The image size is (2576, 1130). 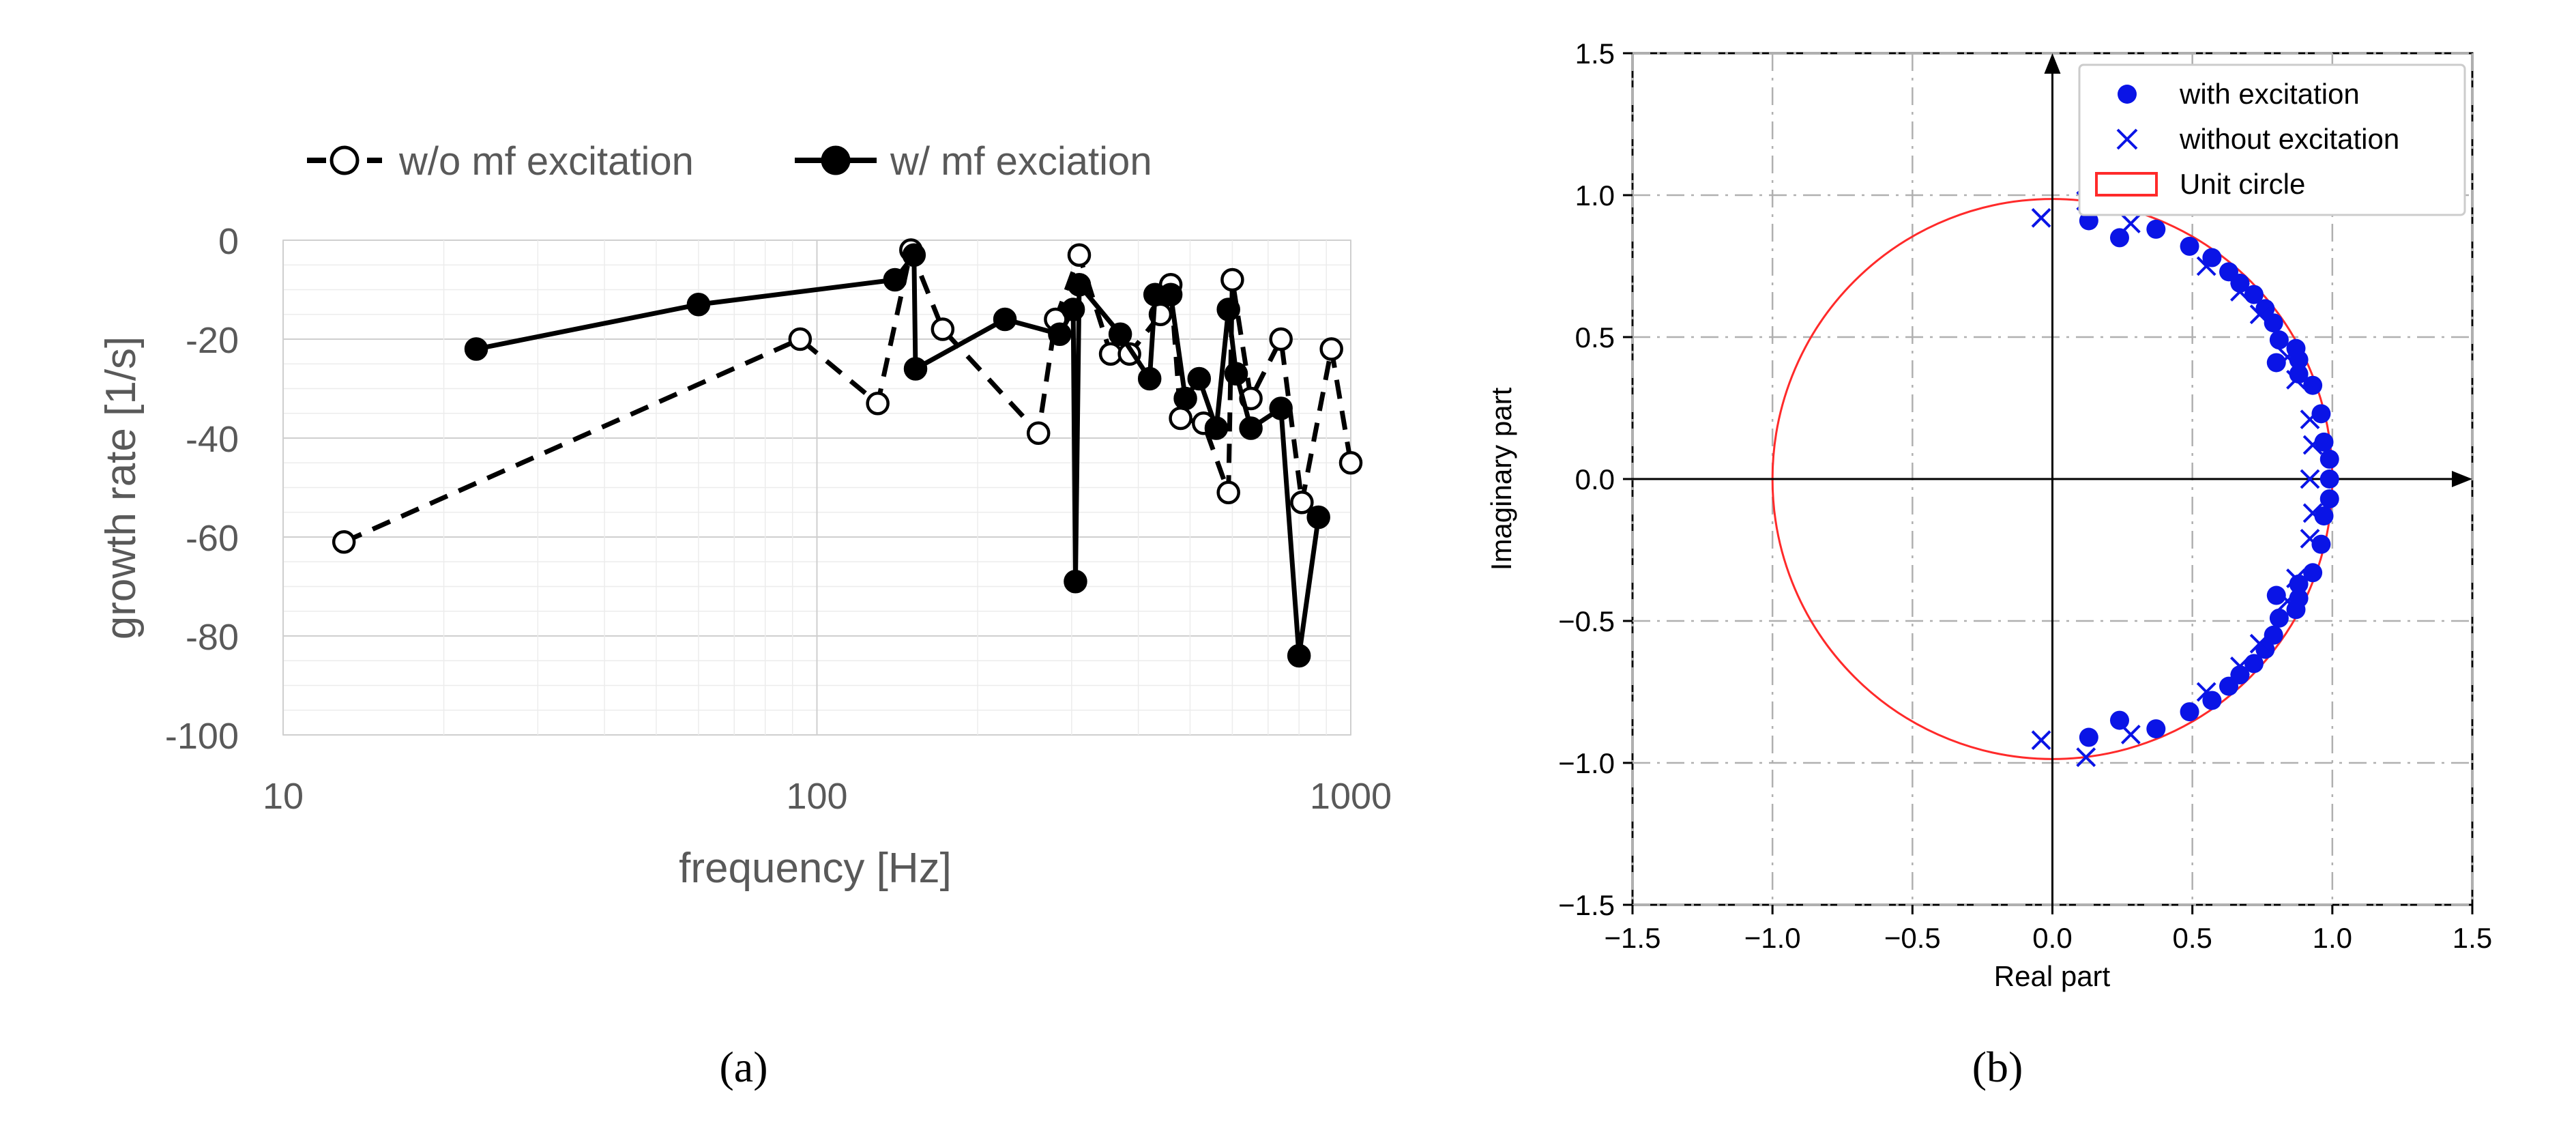 What do you see at coordinates (2185, 479) in the screenshot?
I see `panel-b-series` at bounding box center [2185, 479].